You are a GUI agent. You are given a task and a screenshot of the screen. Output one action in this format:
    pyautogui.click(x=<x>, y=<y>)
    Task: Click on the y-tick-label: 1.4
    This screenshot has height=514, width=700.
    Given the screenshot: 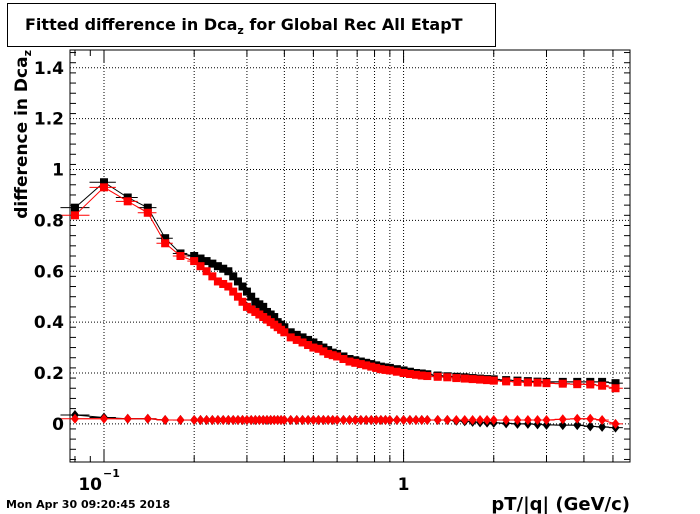 What is the action you would take?
    pyautogui.click(x=49, y=69)
    